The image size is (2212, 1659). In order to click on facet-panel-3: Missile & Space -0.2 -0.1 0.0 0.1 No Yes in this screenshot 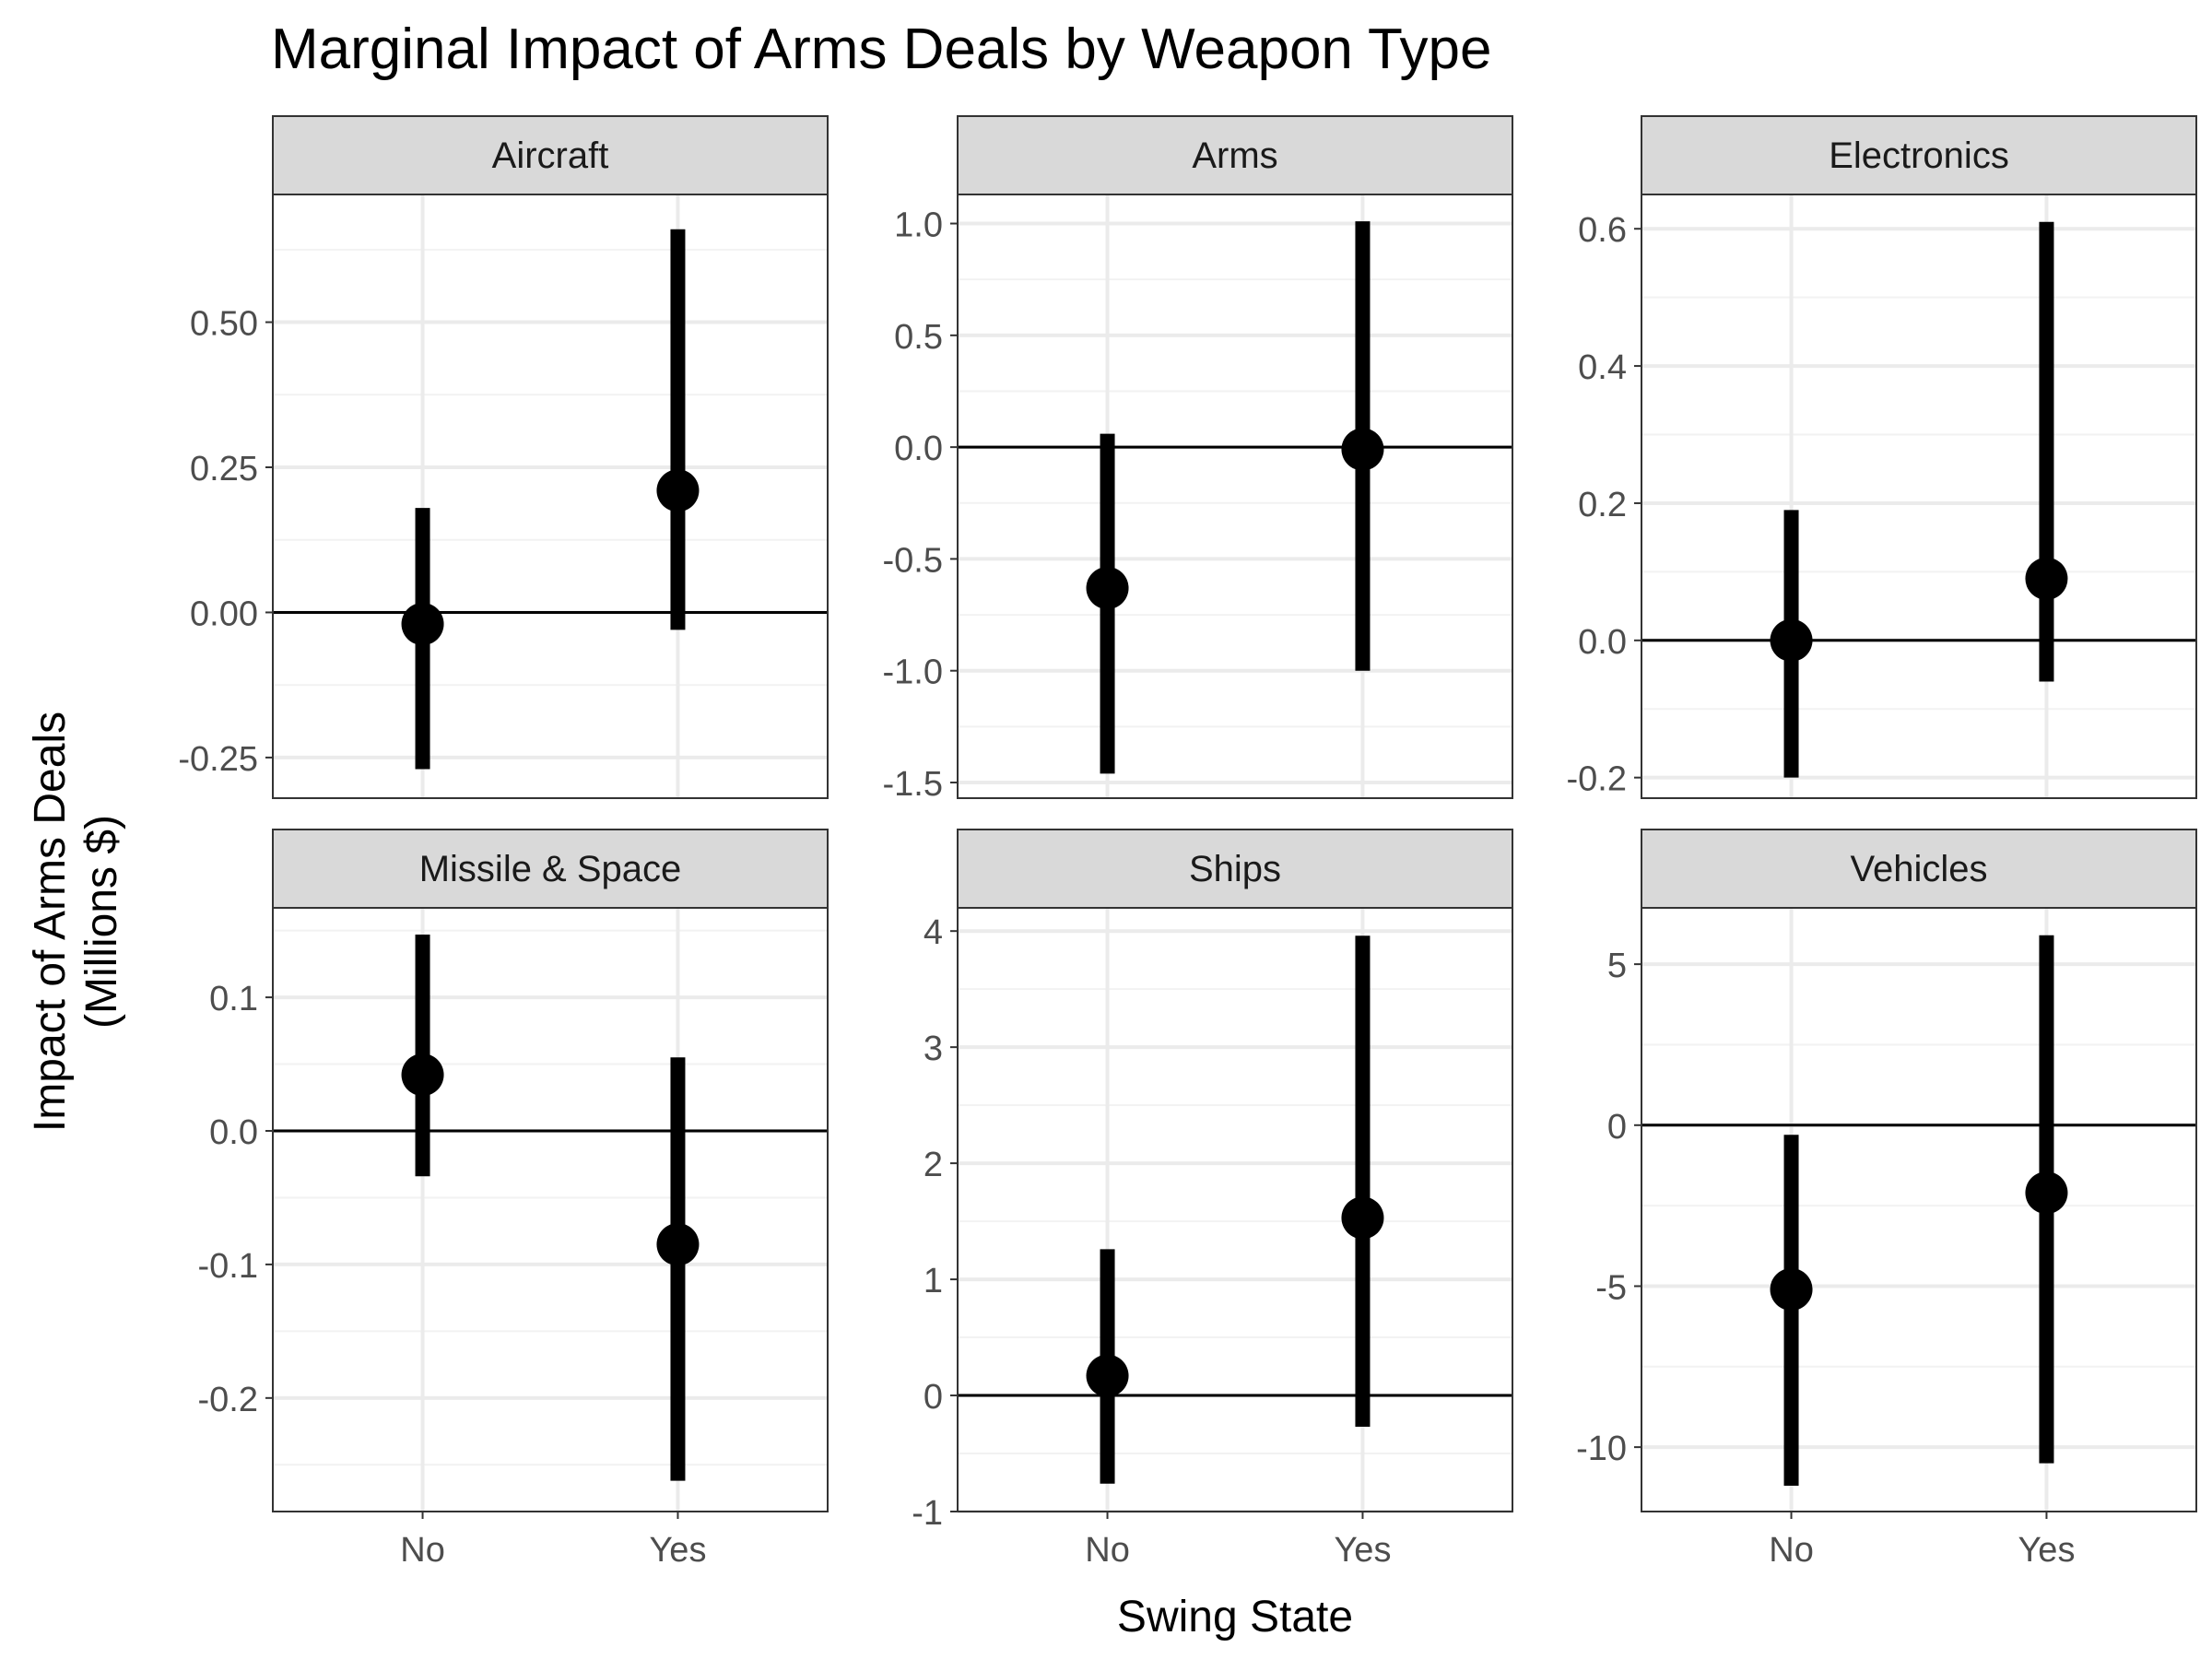, I will do `click(513, 1199)`.